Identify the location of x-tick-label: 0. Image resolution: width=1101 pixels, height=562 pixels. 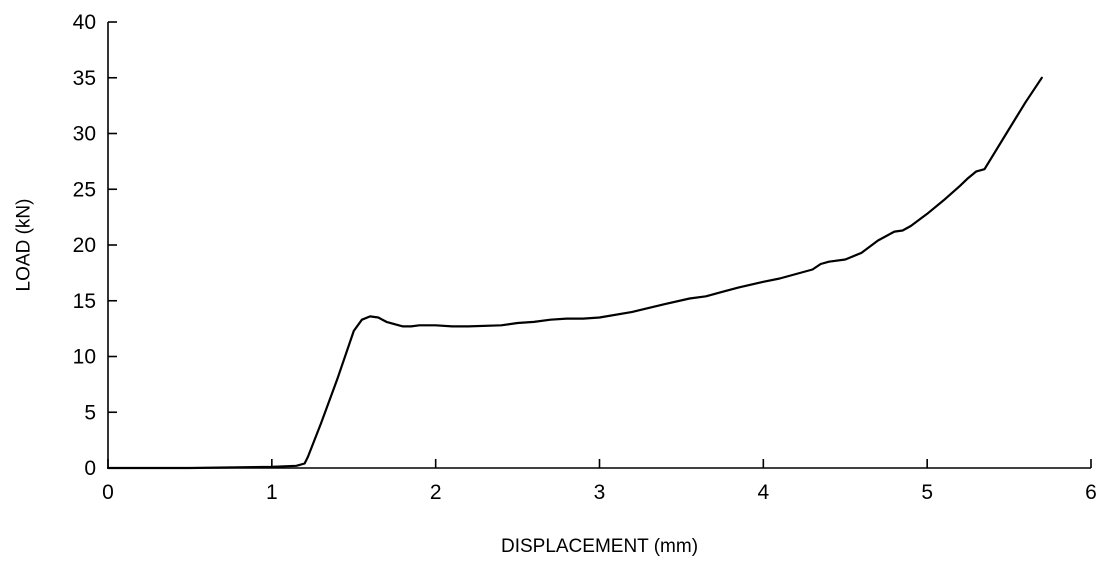
(108, 492).